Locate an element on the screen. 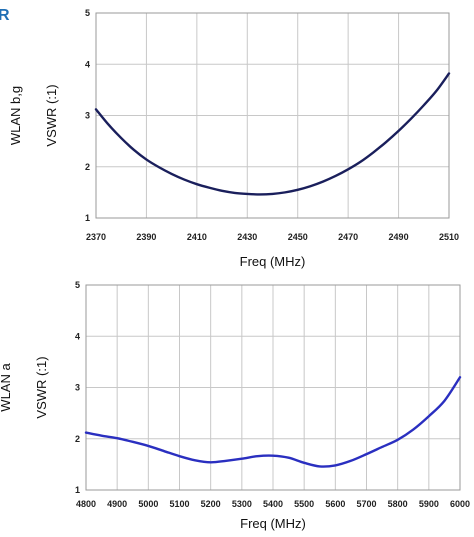 This screenshot has height=537, width=474. x-tick-label: 2450 is located at coordinates (298, 237).